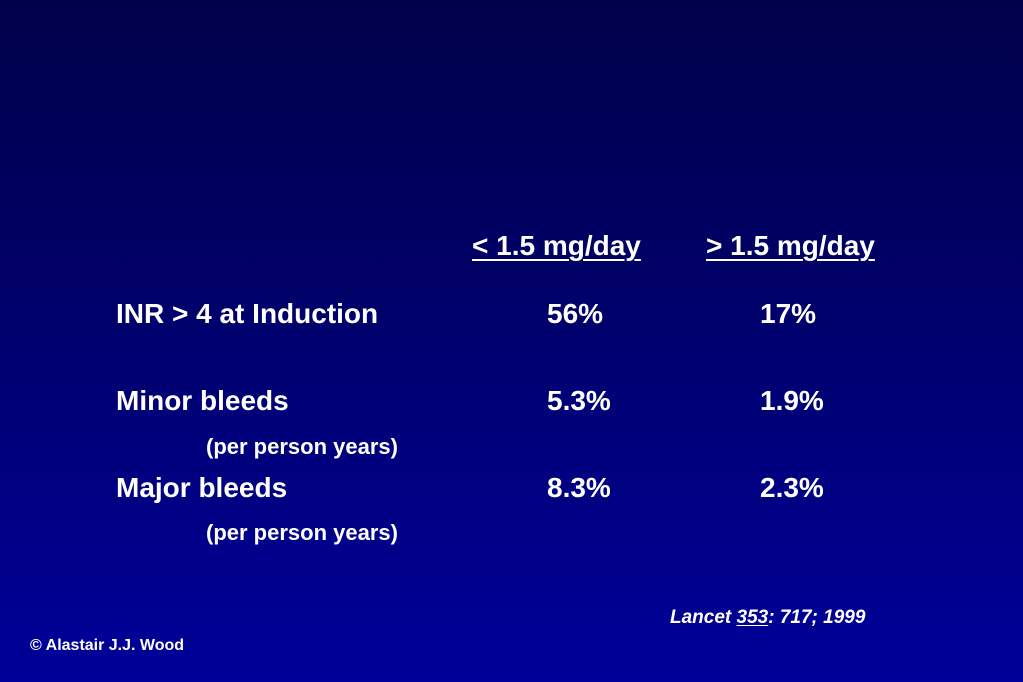 This screenshot has height=682, width=1023. Describe the element at coordinates (202, 400) in the screenshot. I see `row-label-minor-bleeds: Minor bleeds` at that location.